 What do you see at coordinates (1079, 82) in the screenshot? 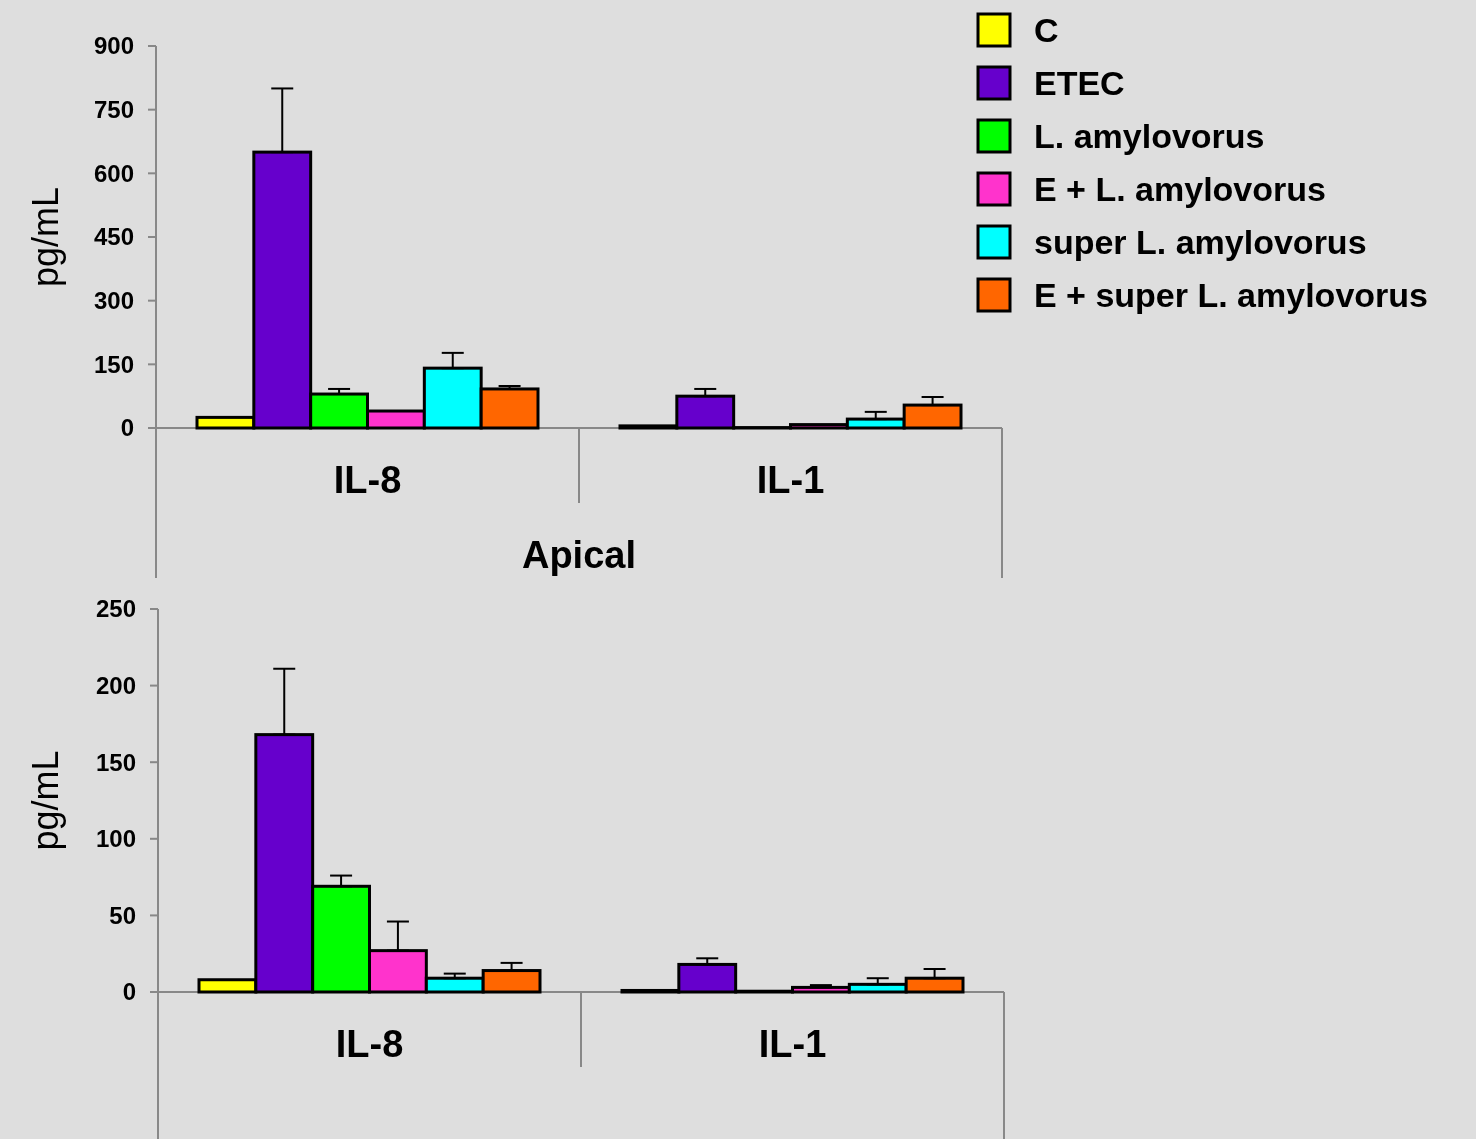
I see `legend-label: ETEC` at bounding box center [1079, 82].